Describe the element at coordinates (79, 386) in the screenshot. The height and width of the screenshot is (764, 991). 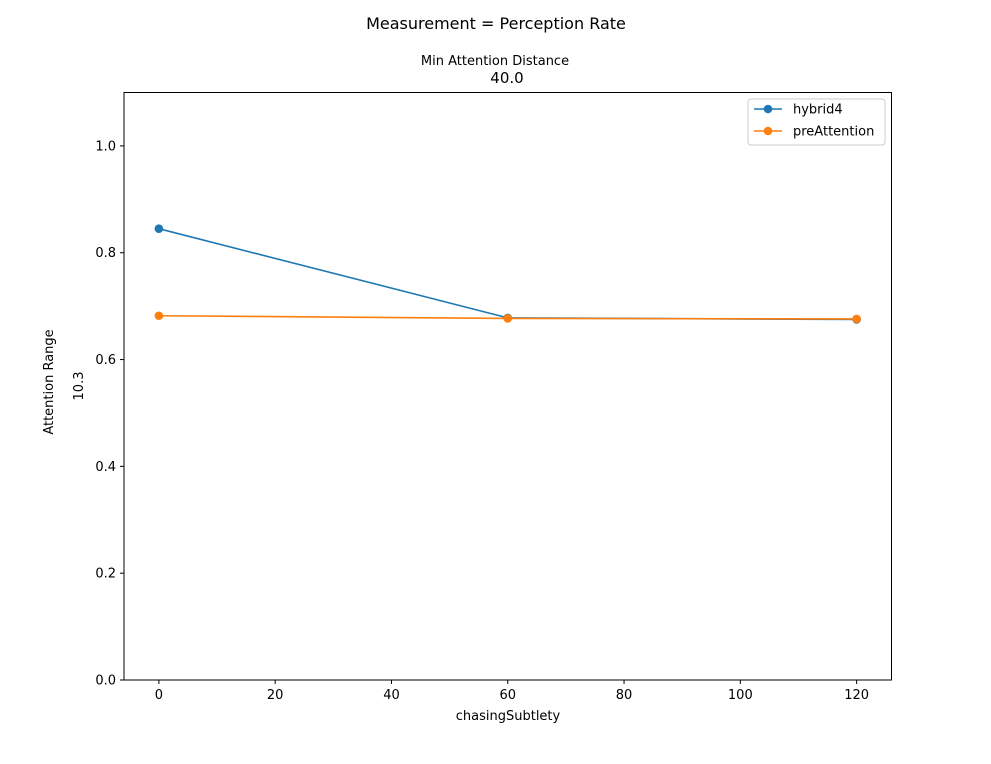
I see `y-axis-label: 10.3` at that location.